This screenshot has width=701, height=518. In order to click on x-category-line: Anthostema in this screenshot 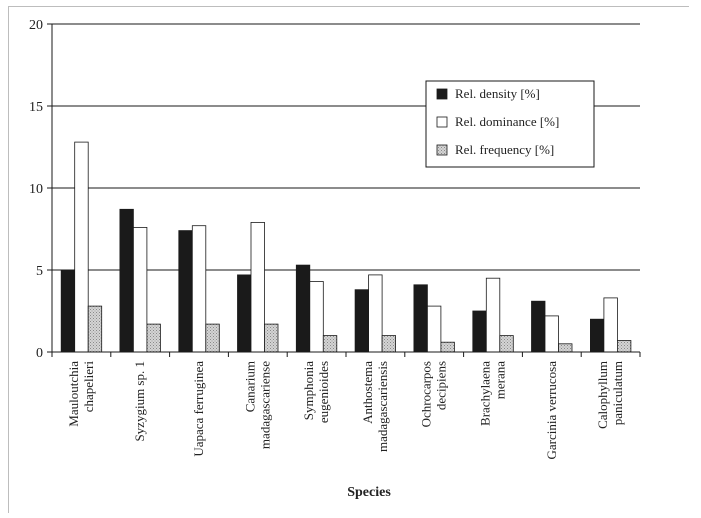, I will do `click(367, 392)`.